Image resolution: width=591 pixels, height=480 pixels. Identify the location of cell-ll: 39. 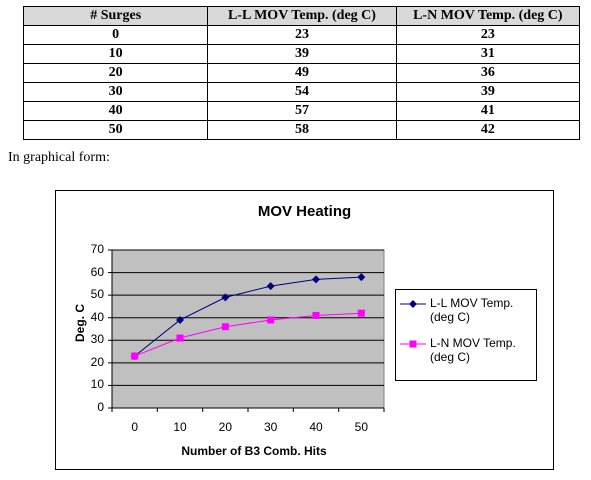
(302, 54).